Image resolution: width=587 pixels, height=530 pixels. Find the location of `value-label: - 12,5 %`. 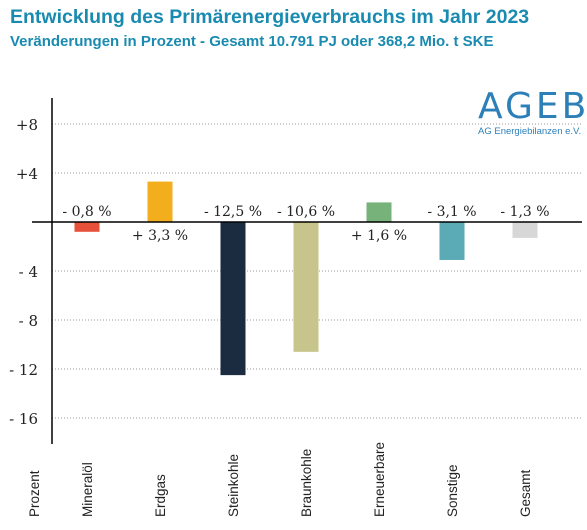

value-label: - 12,5 % is located at coordinates (233, 212).